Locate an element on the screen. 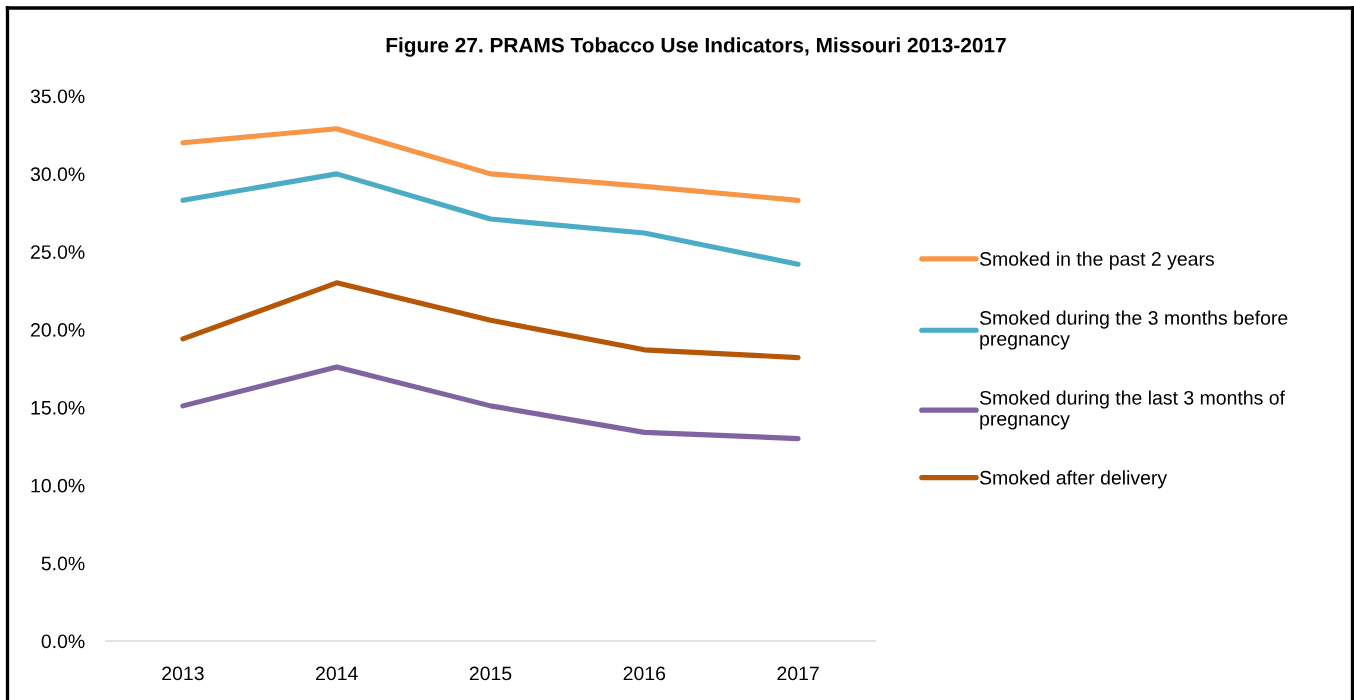  x-tick-label: 2014 is located at coordinates (337, 673).